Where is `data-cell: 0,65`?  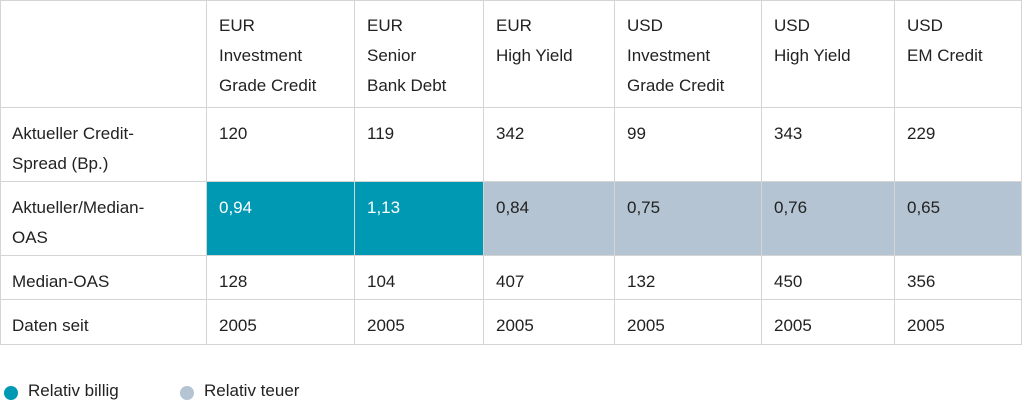
data-cell: 0,65 is located at coordinates (958, 219).